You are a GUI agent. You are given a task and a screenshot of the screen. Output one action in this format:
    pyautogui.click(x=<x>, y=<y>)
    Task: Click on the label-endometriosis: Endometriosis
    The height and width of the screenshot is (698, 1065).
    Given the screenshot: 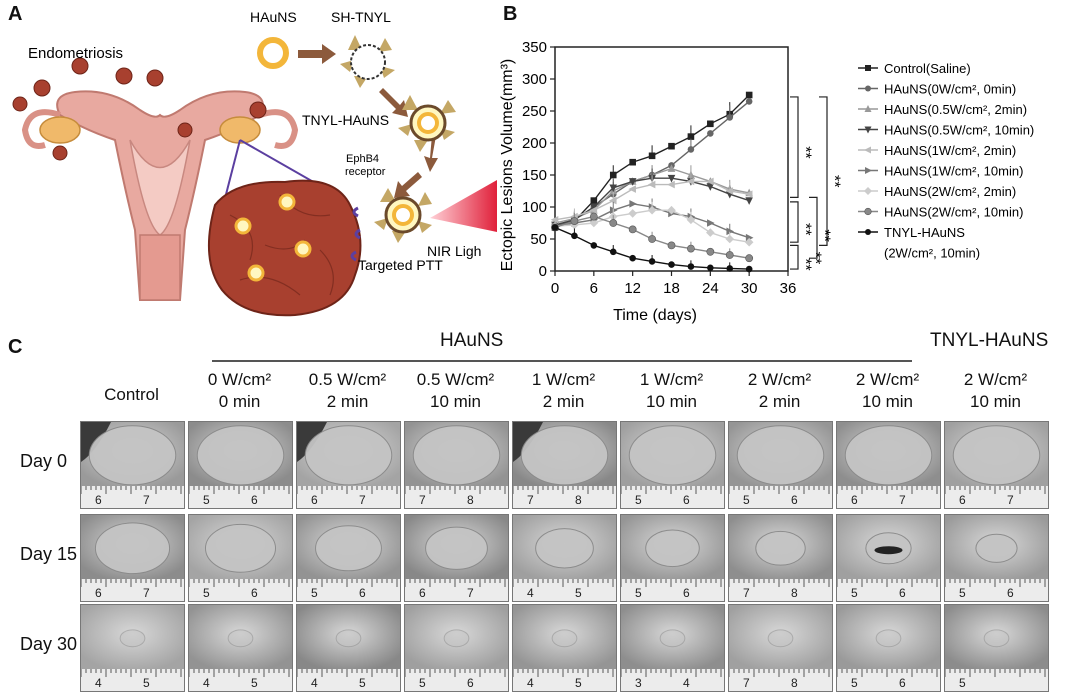 What is the action you would take?
    pyautogui.click(x=75, y=53)
    